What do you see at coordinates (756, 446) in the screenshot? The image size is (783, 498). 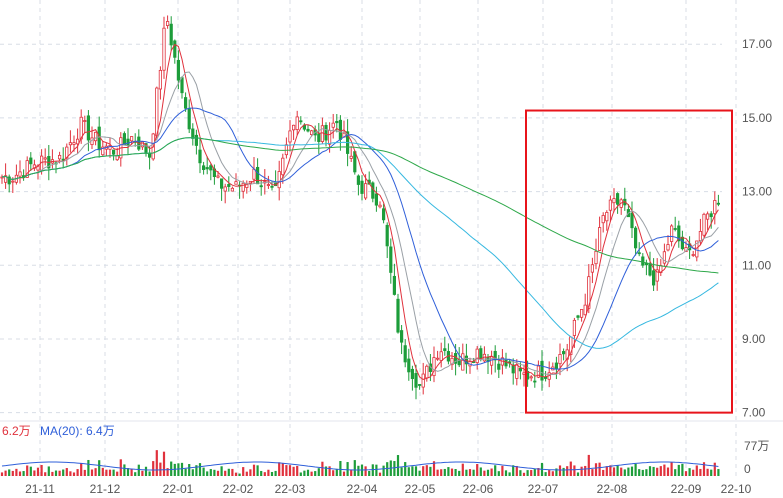 I see `volume-tick-top: 77万` at bounding box center [756, 446].